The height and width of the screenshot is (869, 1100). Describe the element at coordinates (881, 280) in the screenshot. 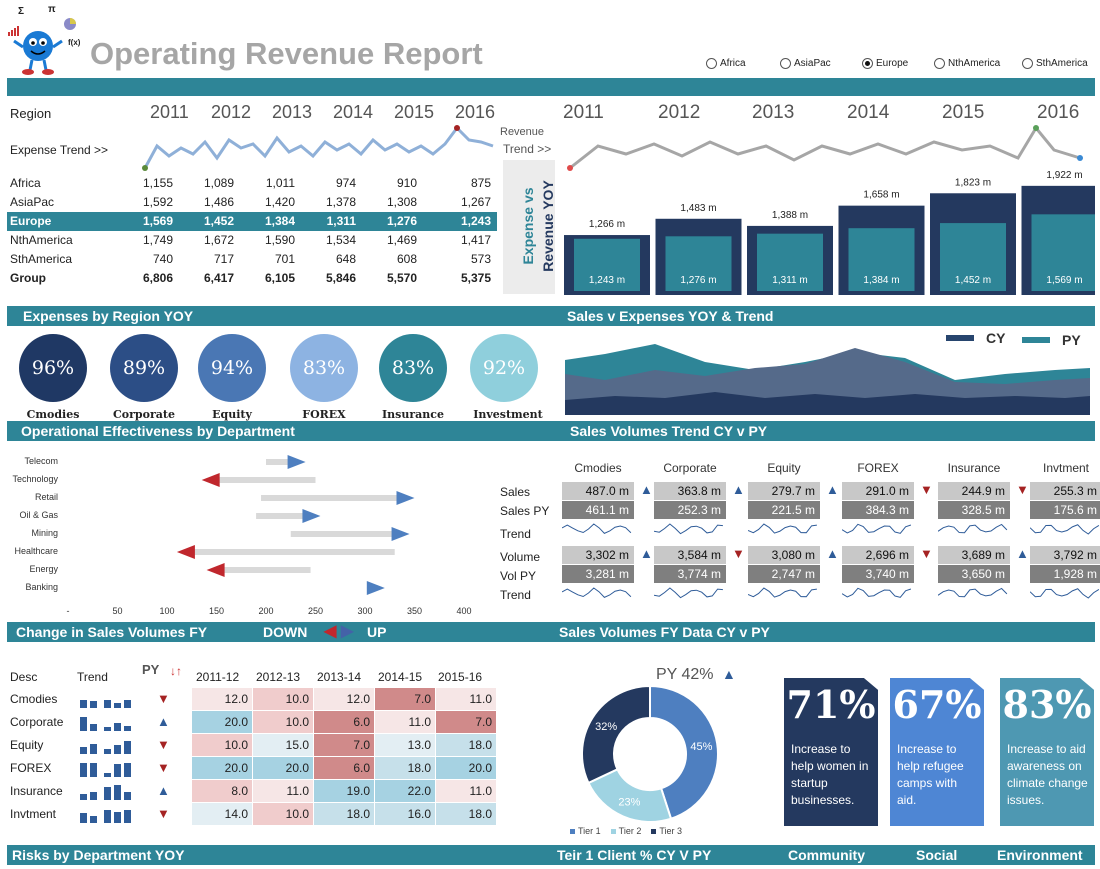

I see `expense-label: 1,384 m` at that location.